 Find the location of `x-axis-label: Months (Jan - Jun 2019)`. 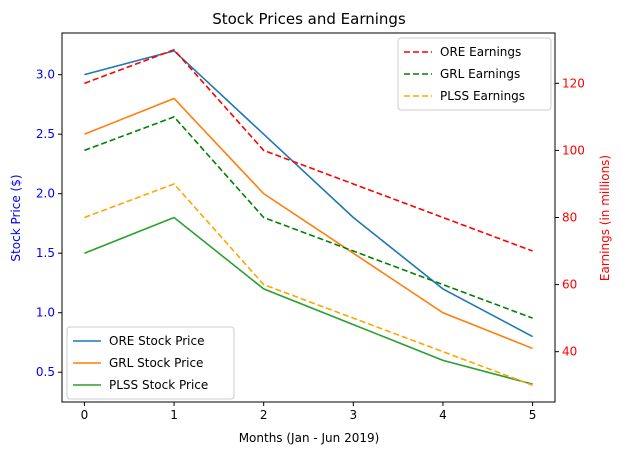

x-axis-label: Months (Jan - Jun 2019) is located at coordinates (309, 438).